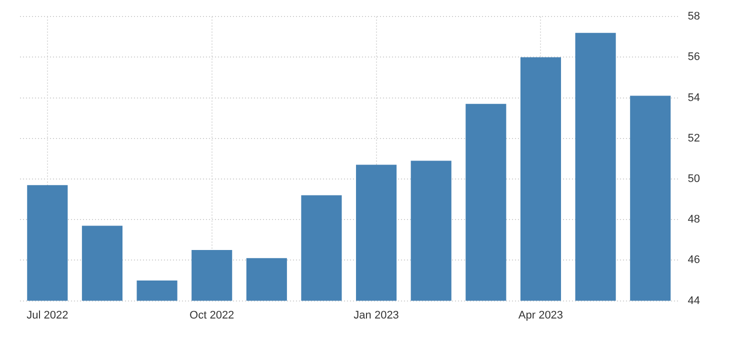  What do you see at coordinates (694, 300) in the screenshot?
I see `y-tick-label: 44` at bounding box center [694, 300].